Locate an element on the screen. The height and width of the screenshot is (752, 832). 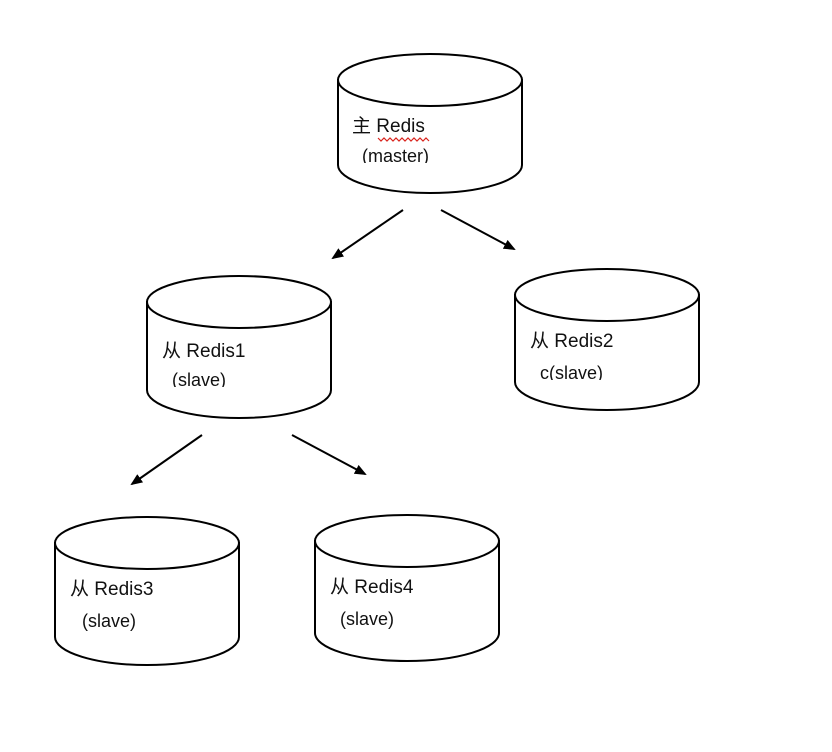
arrow-slave1-to-slave4 is located at coordinates (329, 454).